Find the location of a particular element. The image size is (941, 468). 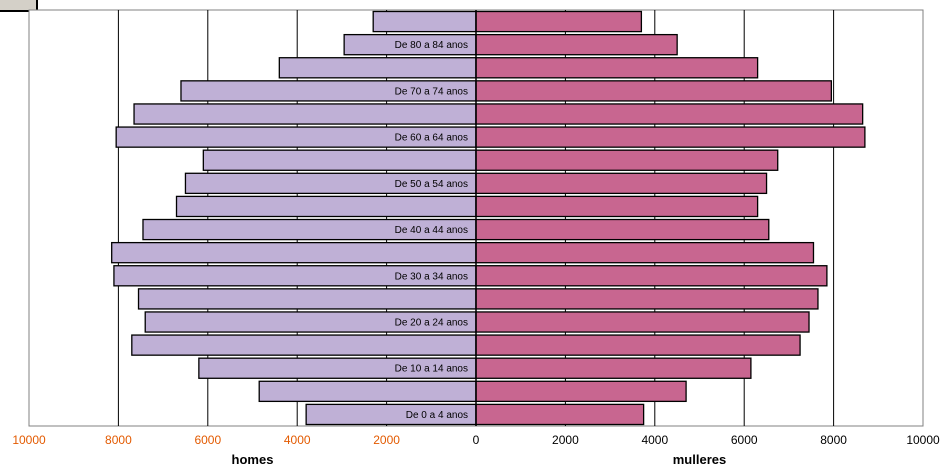

category-label: De 50 a 54 anos is located at coordinates (431, 184).